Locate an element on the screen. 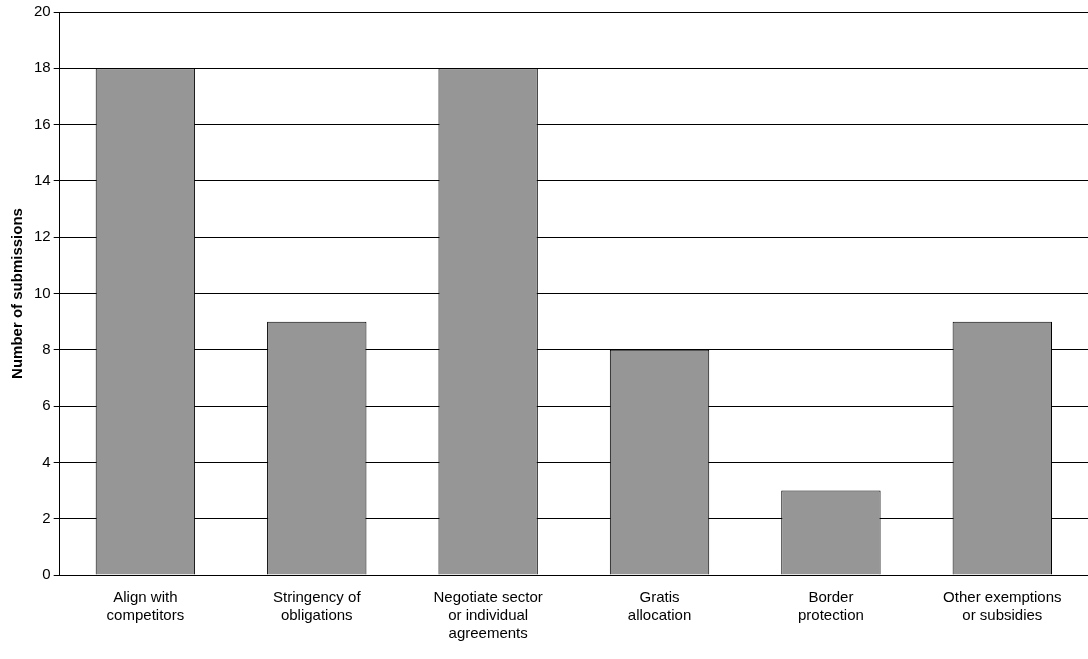 Image resolution: width=1088 pixels, height=659 pixels. x-tick-label: Border protection is located at coordinates (830, 606).